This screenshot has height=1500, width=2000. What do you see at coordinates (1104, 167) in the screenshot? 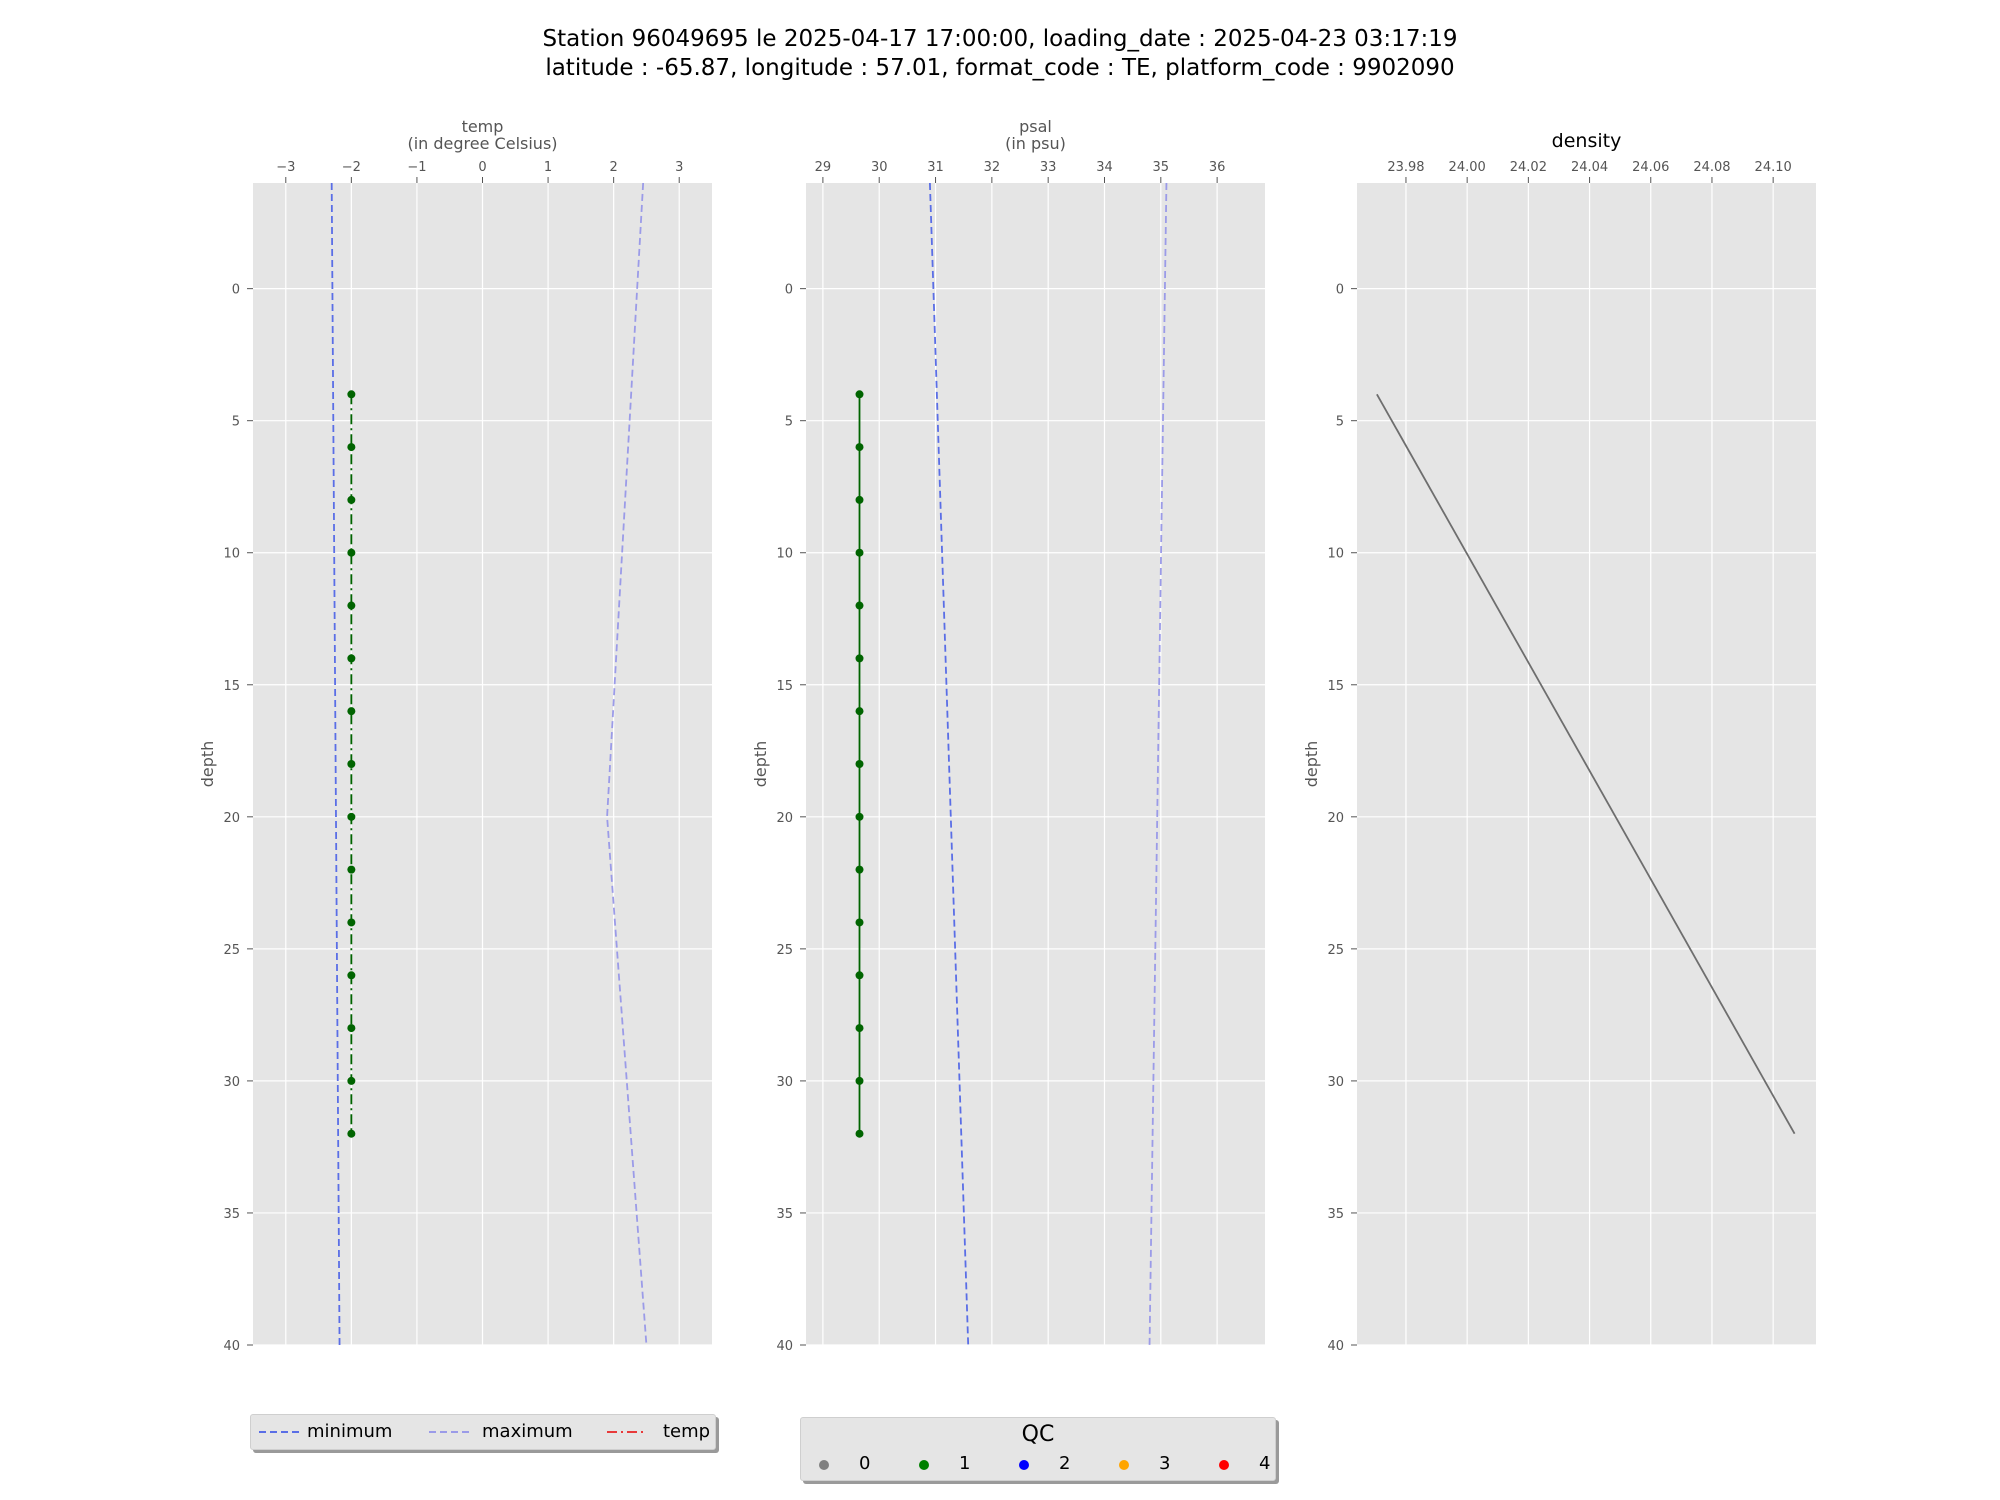
I see `panel-psal-xtick-label: 34` at bounding box center [1104, 167].